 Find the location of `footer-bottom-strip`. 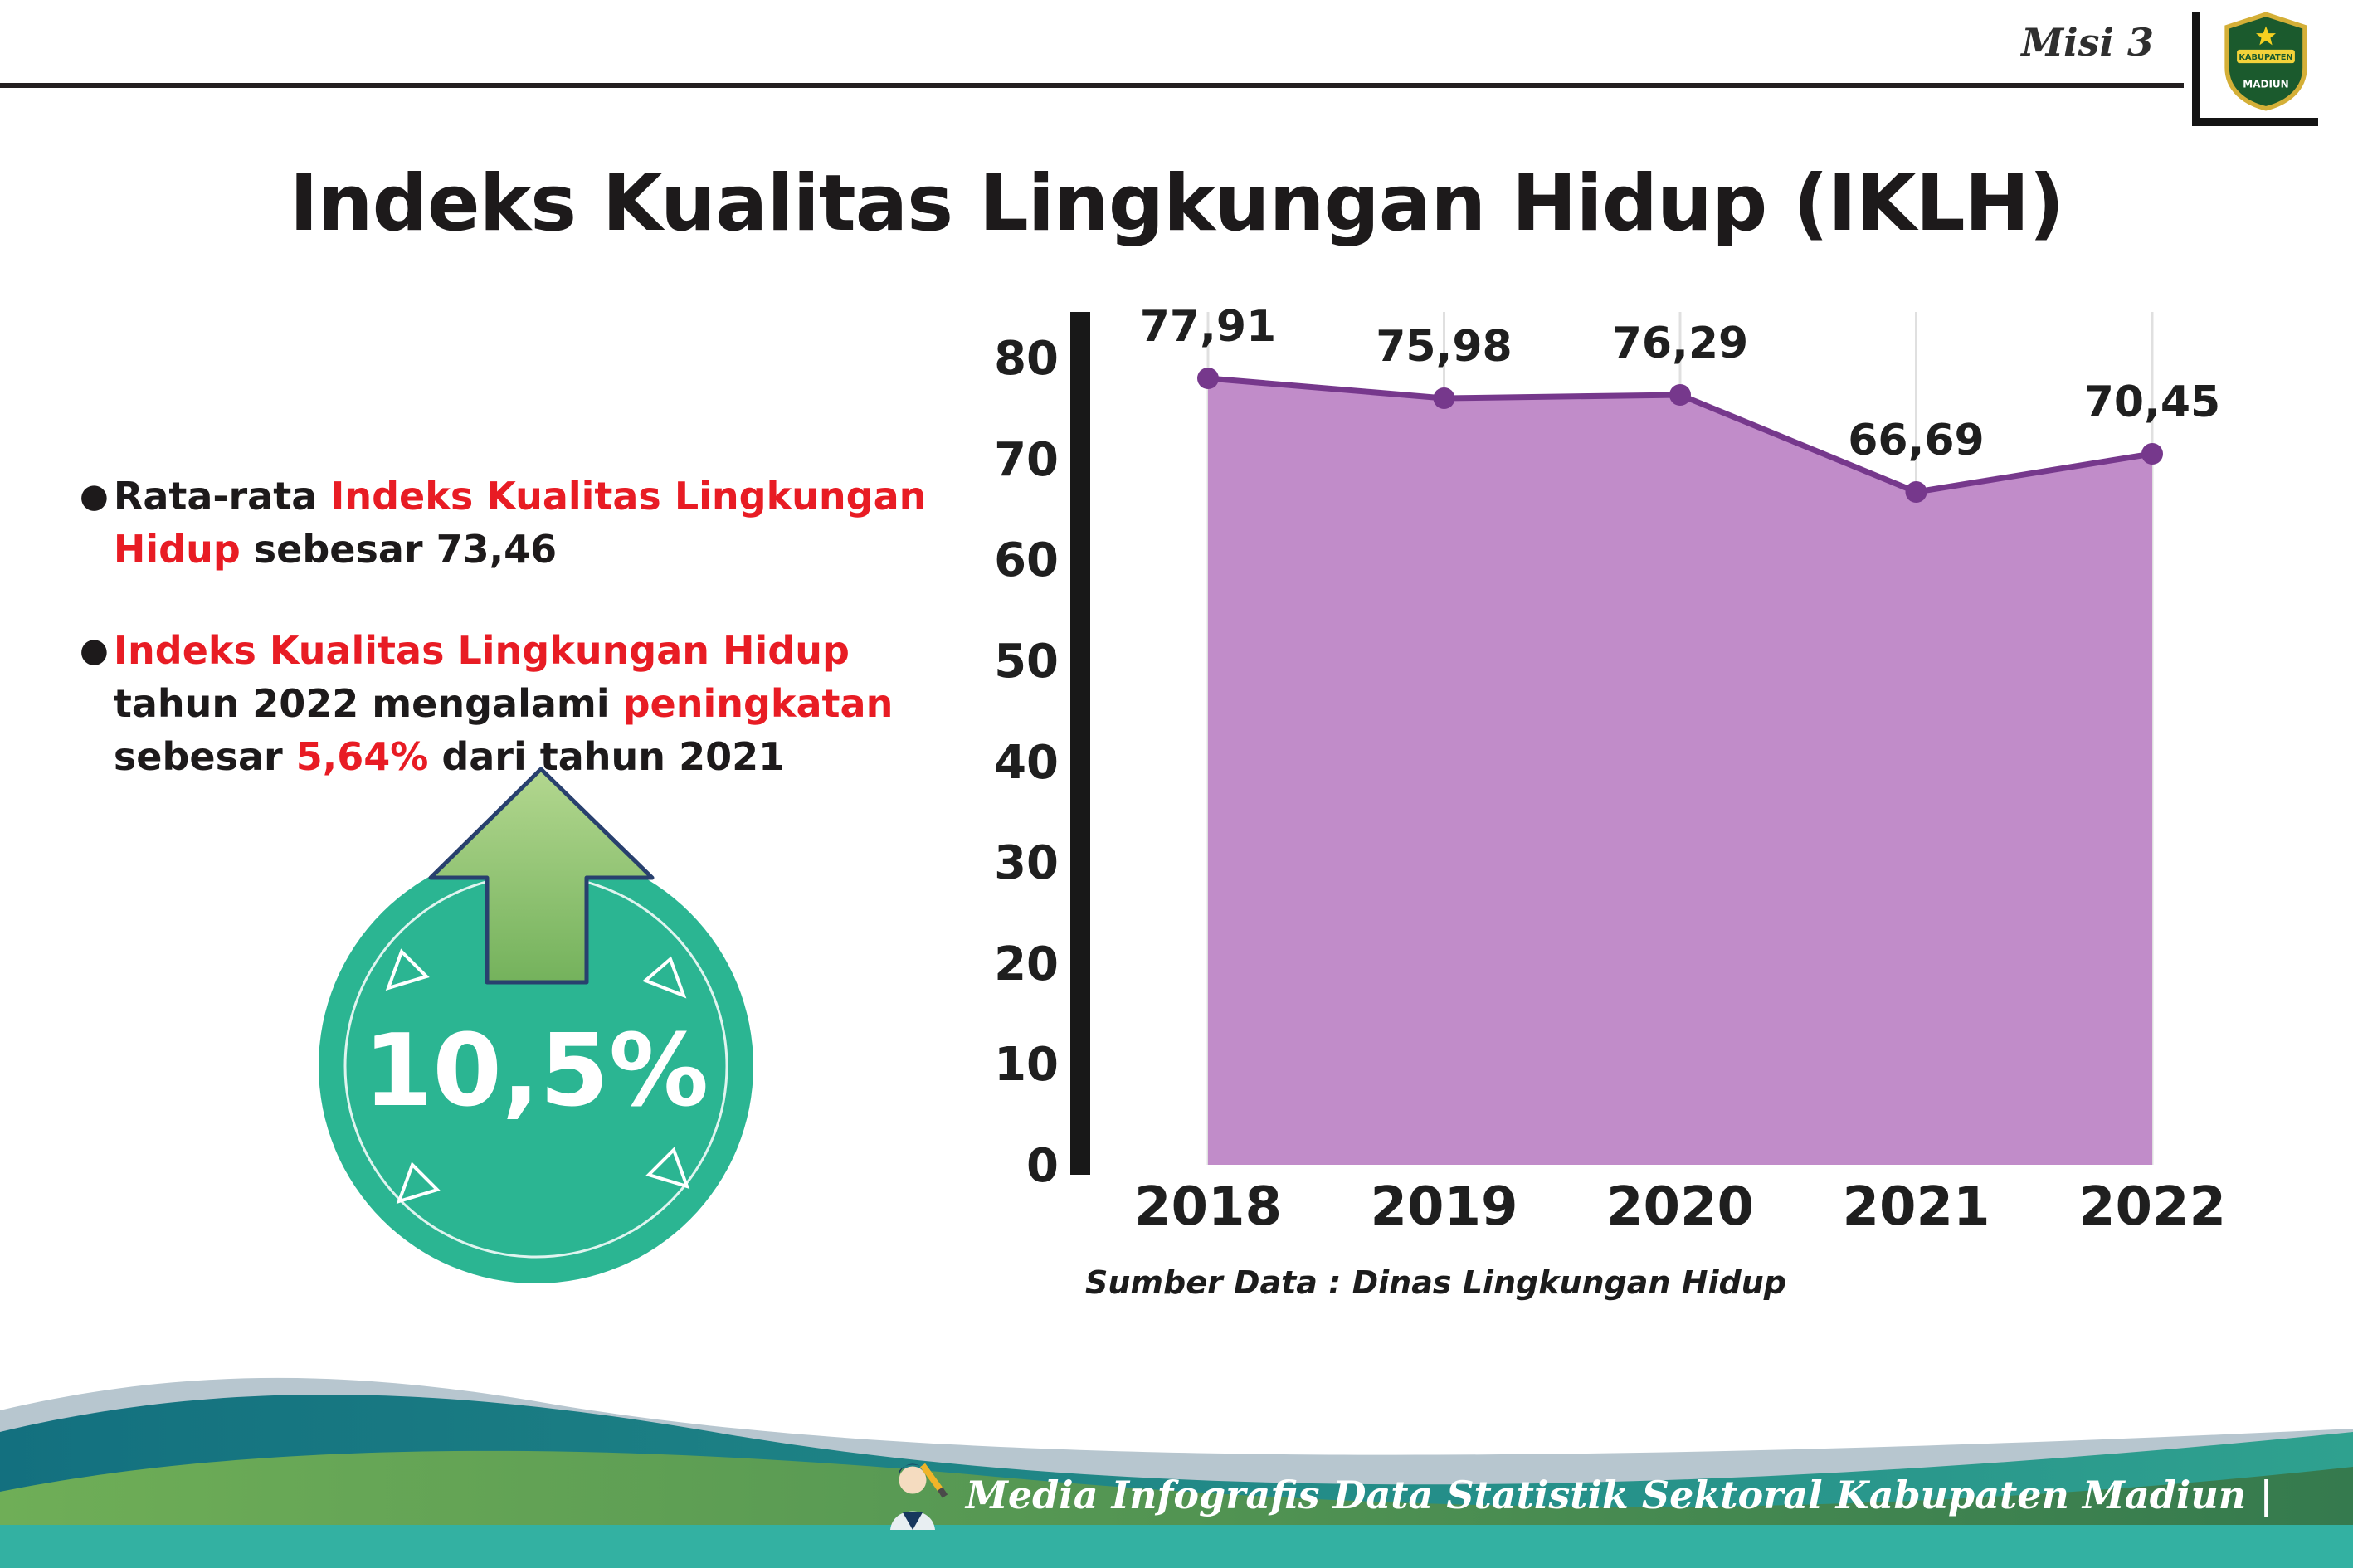

footer-bottom-strip is located at coordinates (1176, 1546).